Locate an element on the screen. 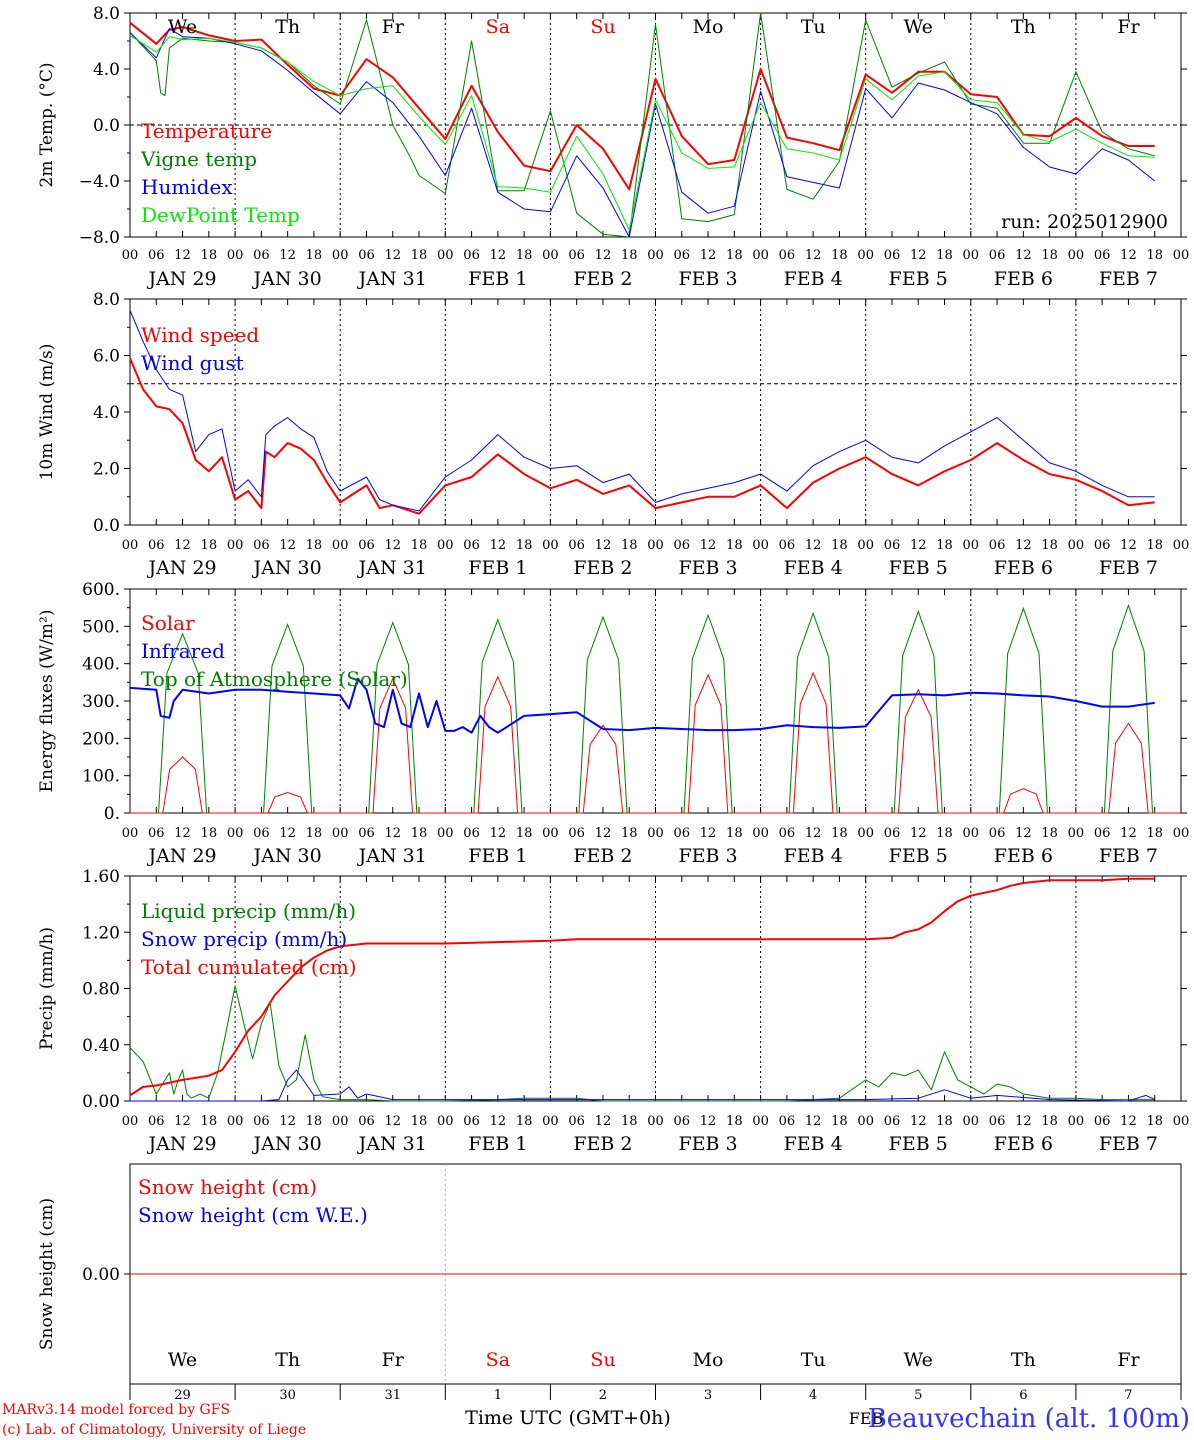 The width and height of the screenshot is (1194, 1440). legend-entry: Snow height (cm) is located at coordinates (227, 1187).